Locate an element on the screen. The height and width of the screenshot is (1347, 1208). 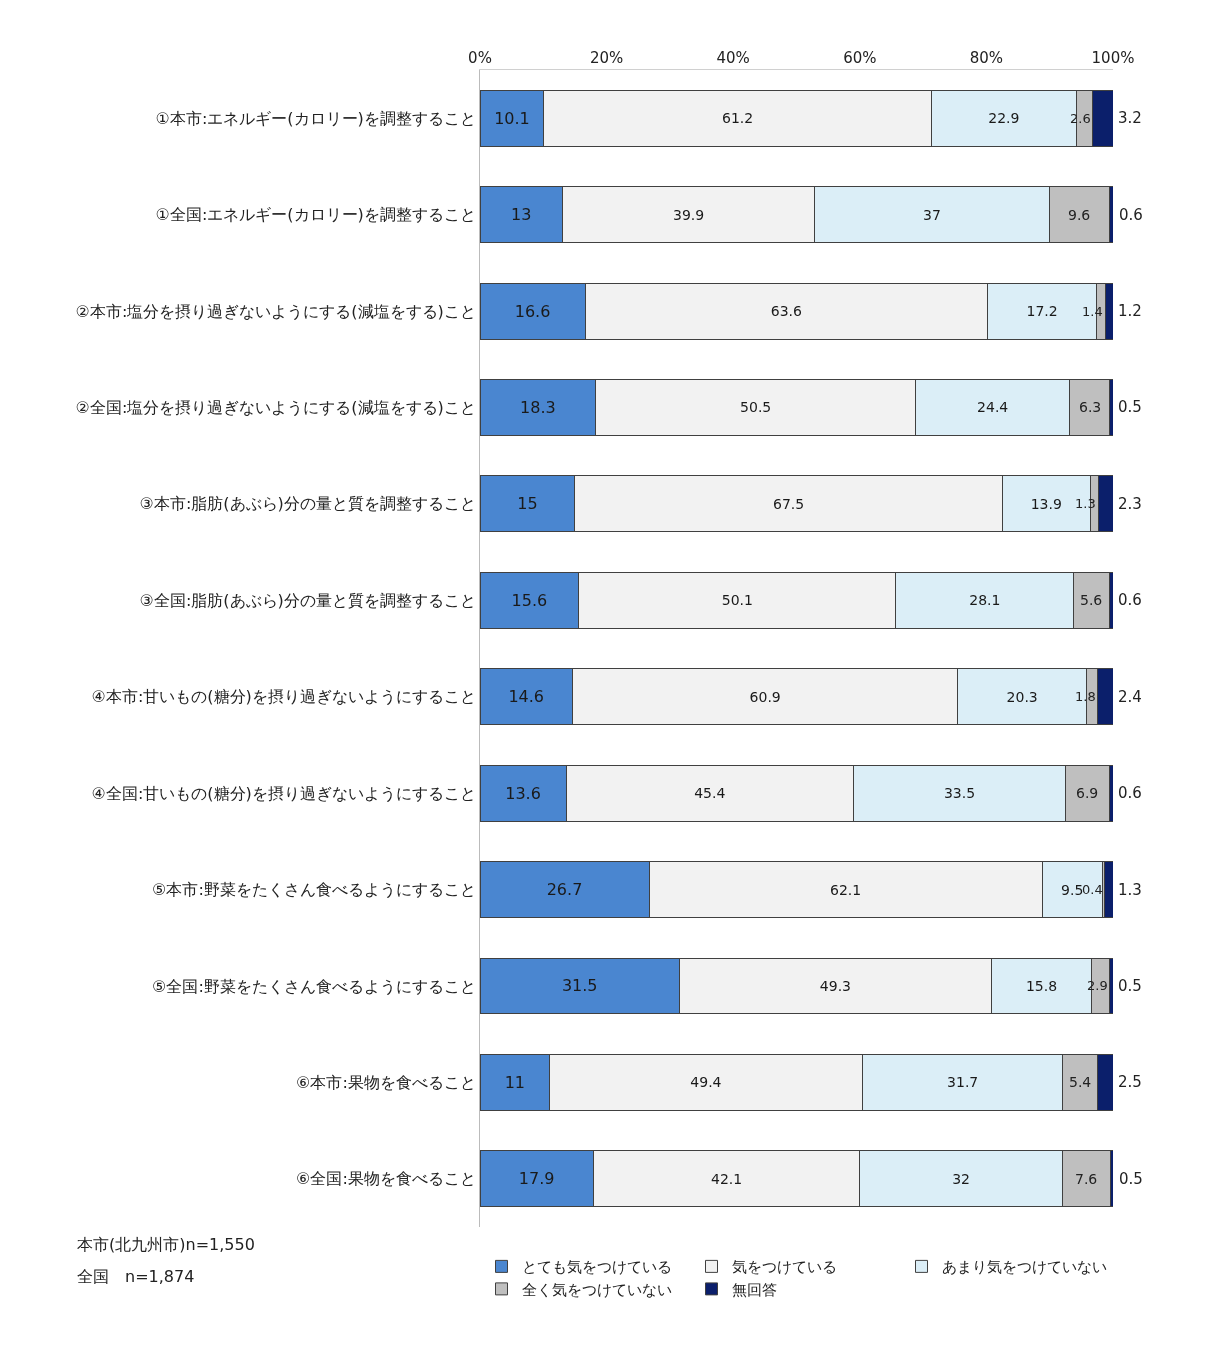
y-tick-label: ⑥本市:果物を食べること is located at coordinates (386, 1082).